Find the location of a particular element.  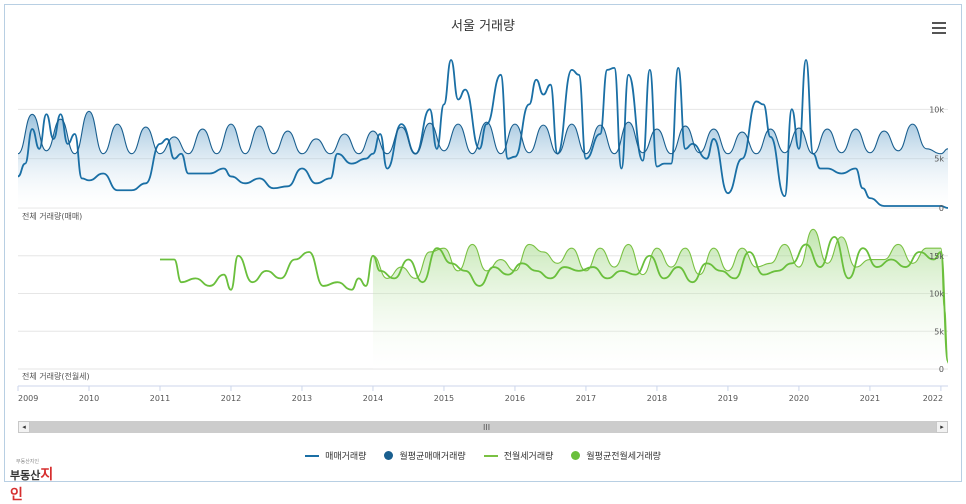

legend-label: 월평균전월세거래량 is located at coordinates (623, 457).